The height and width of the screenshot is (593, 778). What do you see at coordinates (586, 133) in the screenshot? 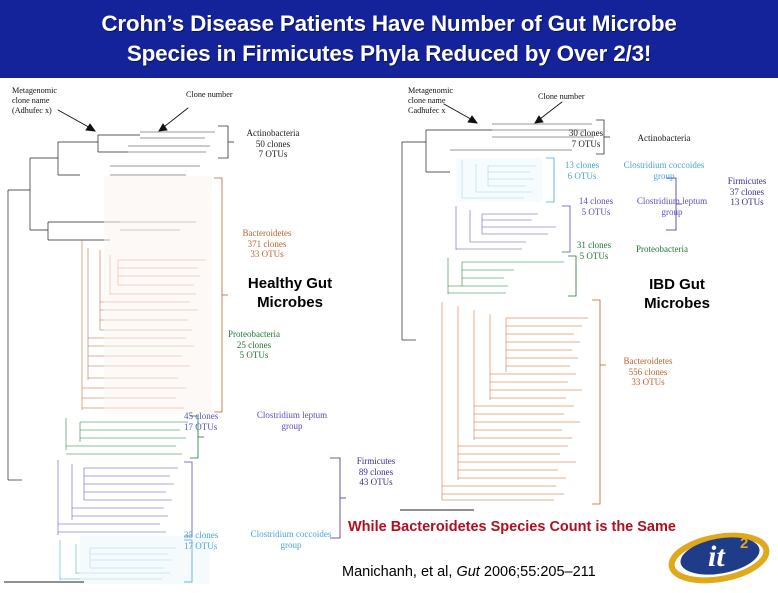
I see `right-group-actinobacteria-clones: 30 clones` at bounding box center [586, 133].